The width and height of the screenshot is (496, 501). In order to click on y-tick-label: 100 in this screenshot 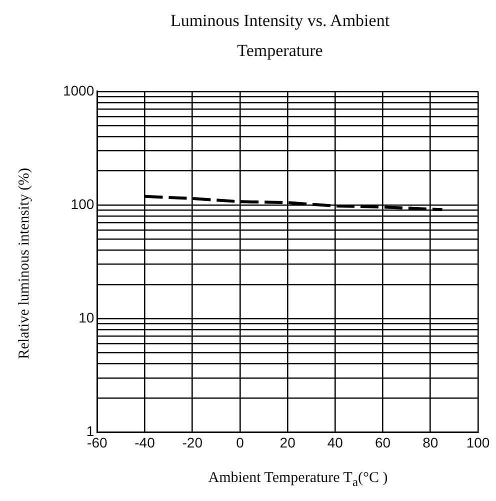, I will do `click(82, 204)`.